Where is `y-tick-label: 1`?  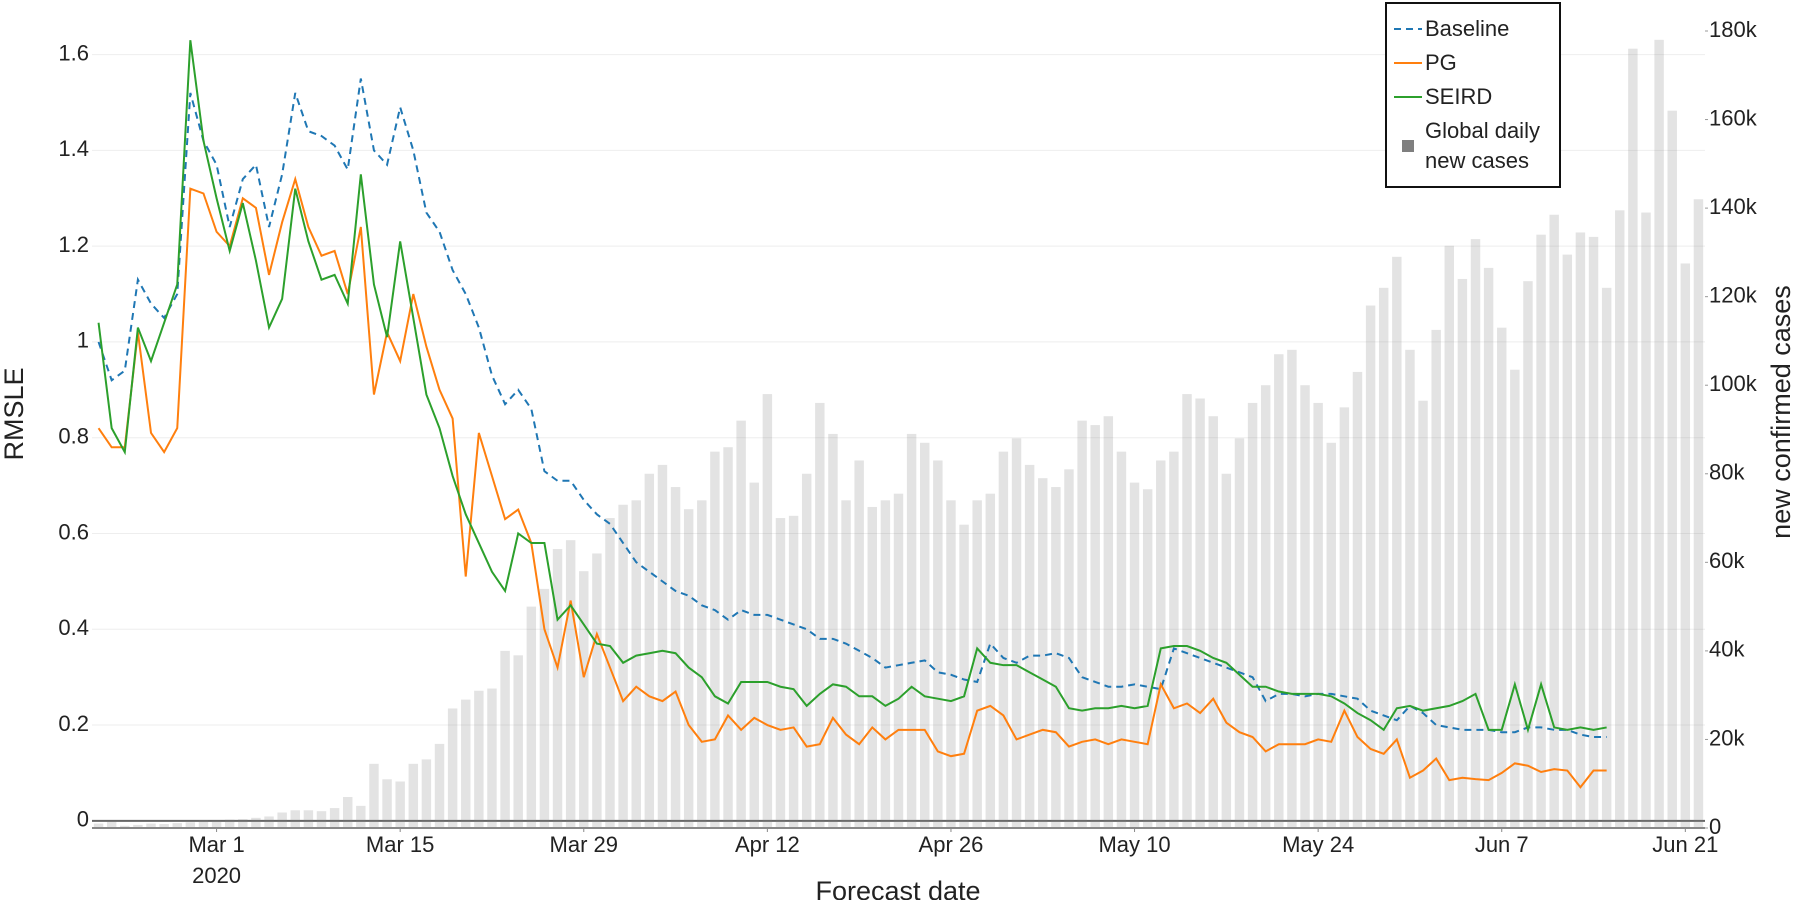 y-tick-label: 1 is located at coordinates (83, 340).